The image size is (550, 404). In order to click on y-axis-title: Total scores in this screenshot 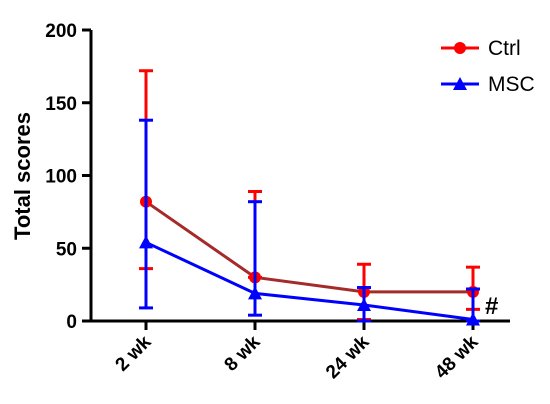, I will do `click(22, 176)`.